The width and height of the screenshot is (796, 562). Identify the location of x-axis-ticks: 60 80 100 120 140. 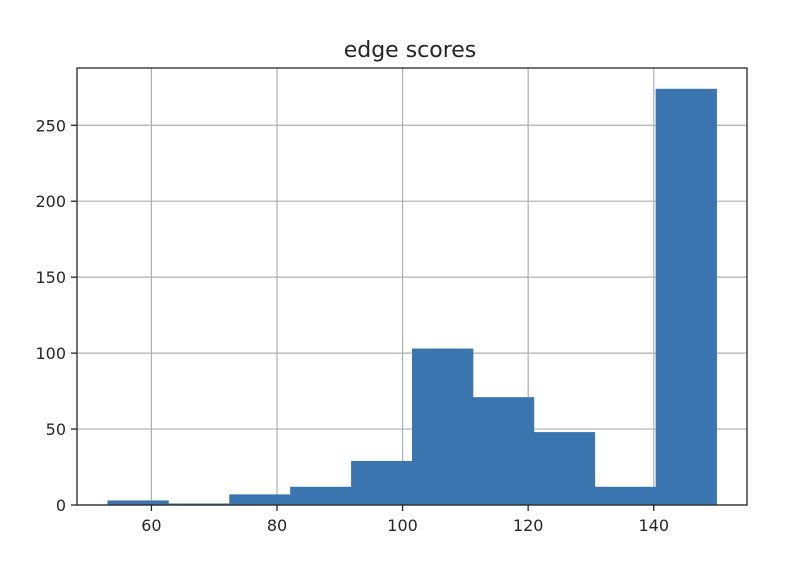
(405, 520).